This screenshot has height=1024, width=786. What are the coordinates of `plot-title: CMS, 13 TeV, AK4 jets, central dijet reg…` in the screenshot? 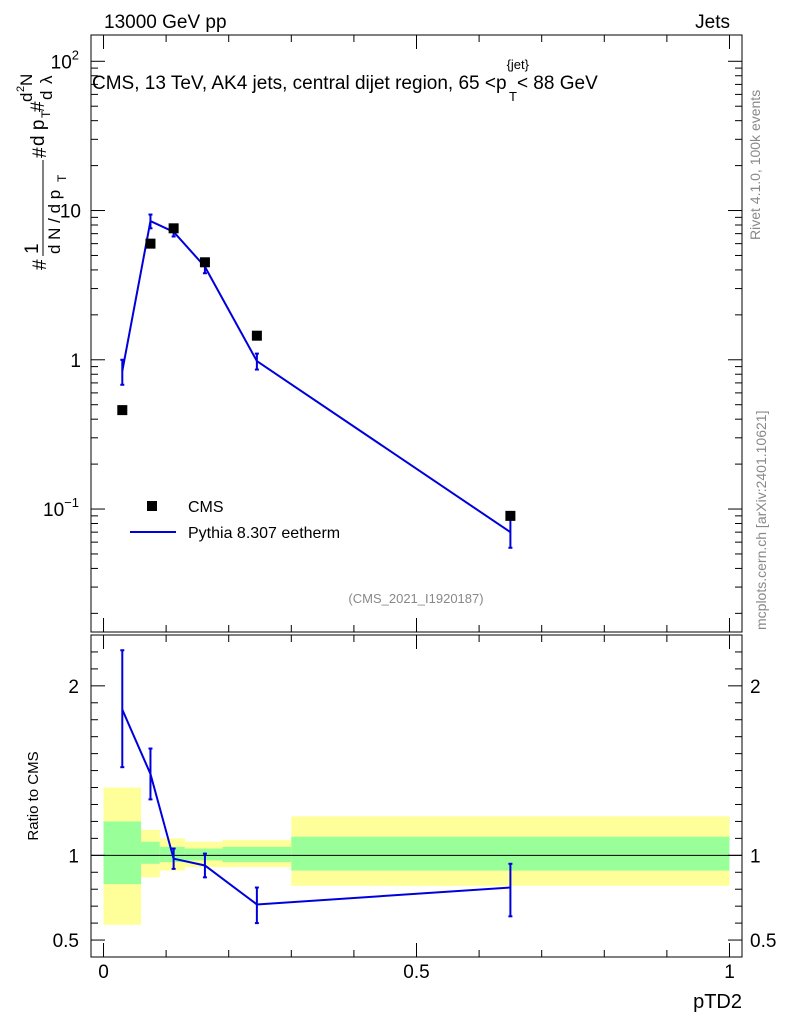 It's located at (345, 80).